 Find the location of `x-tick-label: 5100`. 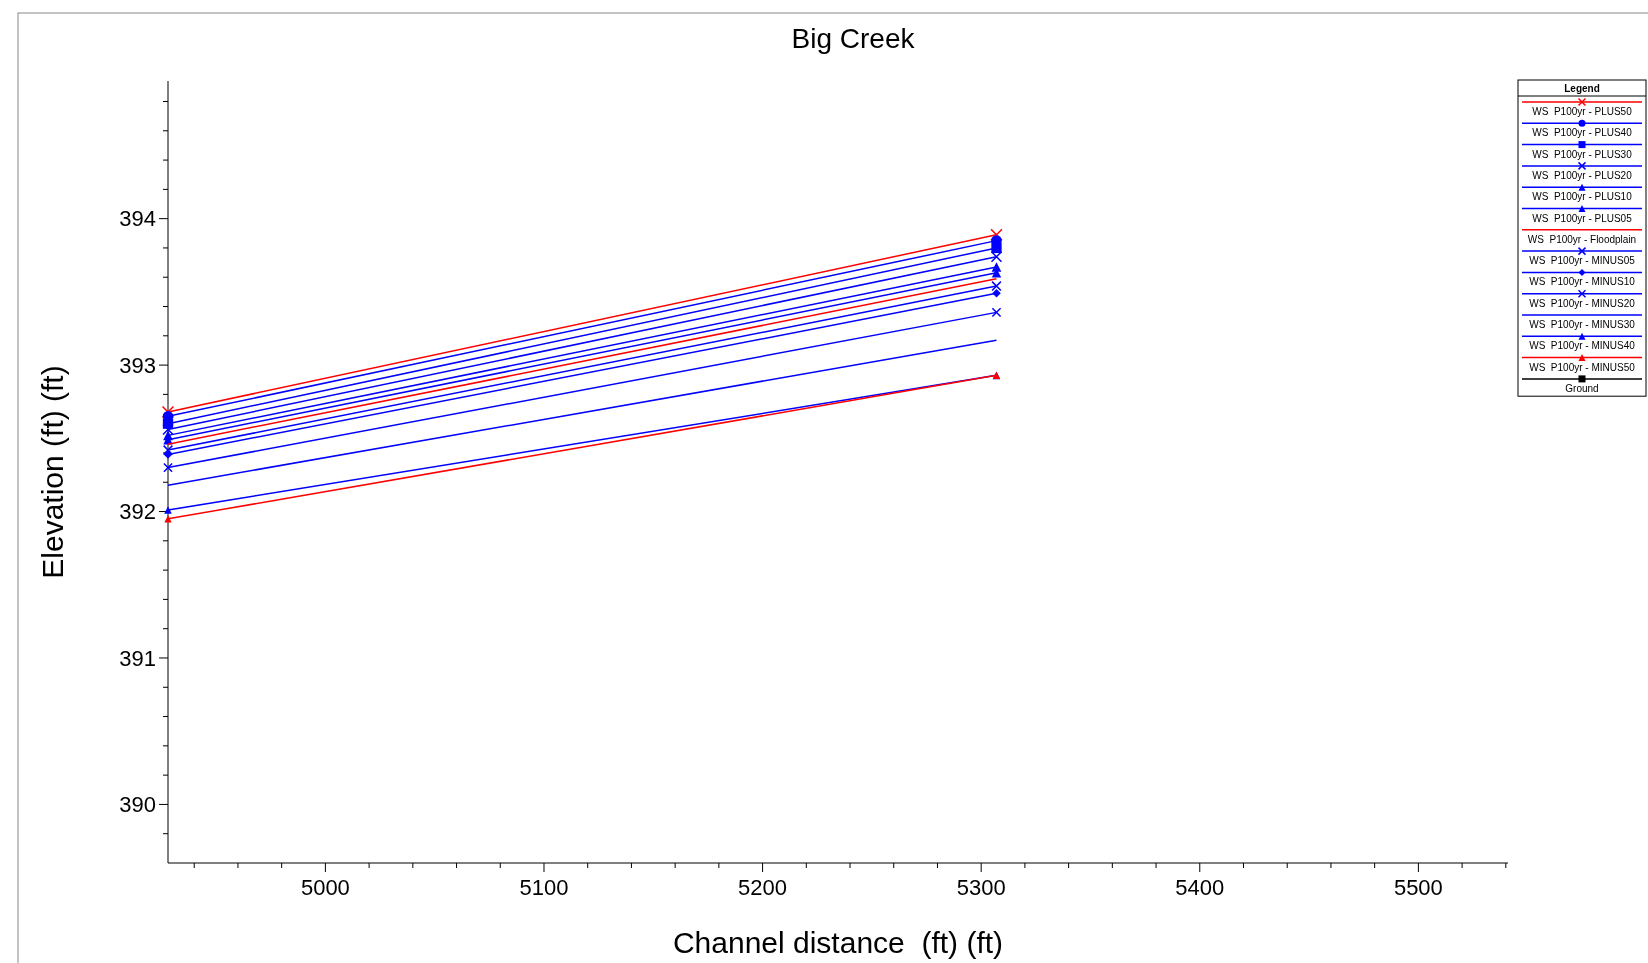

x-tick-label: 5100 is located at coordinates (544, 887).